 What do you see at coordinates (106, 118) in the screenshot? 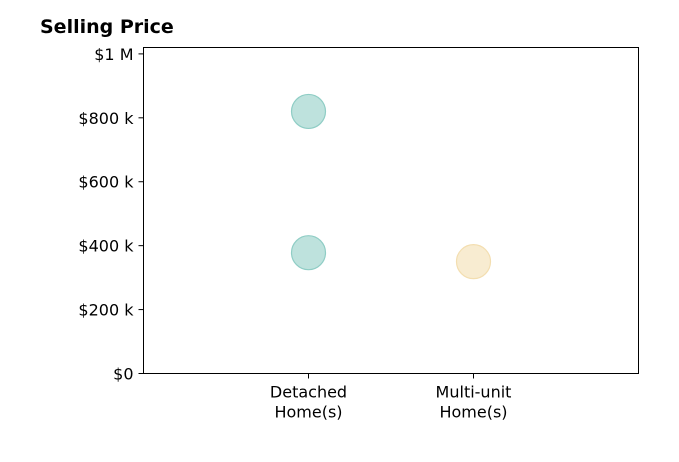
I see `y-tick-label: $800 k` at bounding box center [106, 118].